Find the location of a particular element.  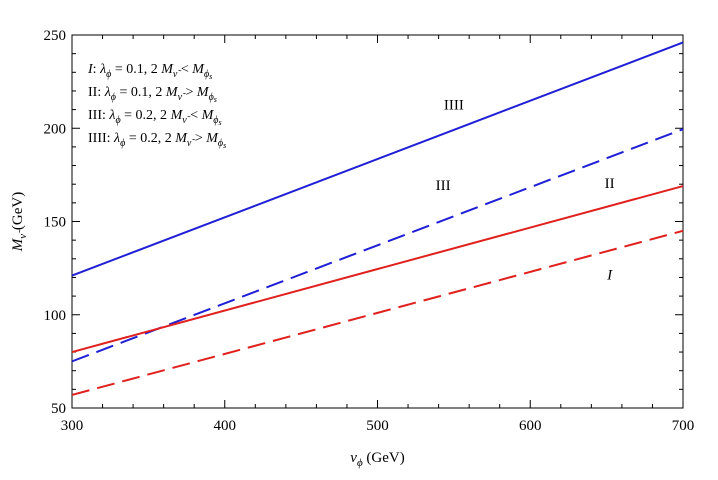

curve-label-IIII: IIII is located at coordinates (454, 106).